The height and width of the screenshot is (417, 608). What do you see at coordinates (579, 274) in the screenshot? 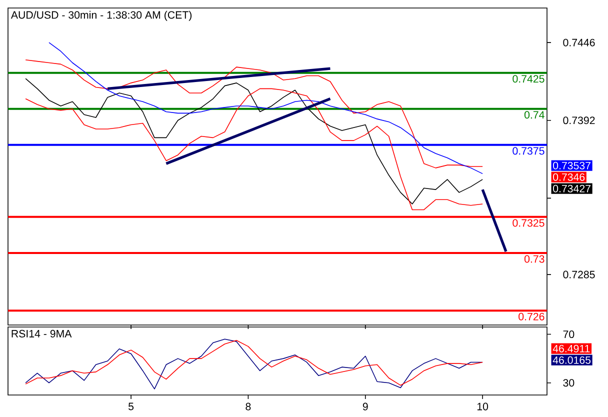
I see `y-tick-label: 0.7285` at bounding box center [579, 274].